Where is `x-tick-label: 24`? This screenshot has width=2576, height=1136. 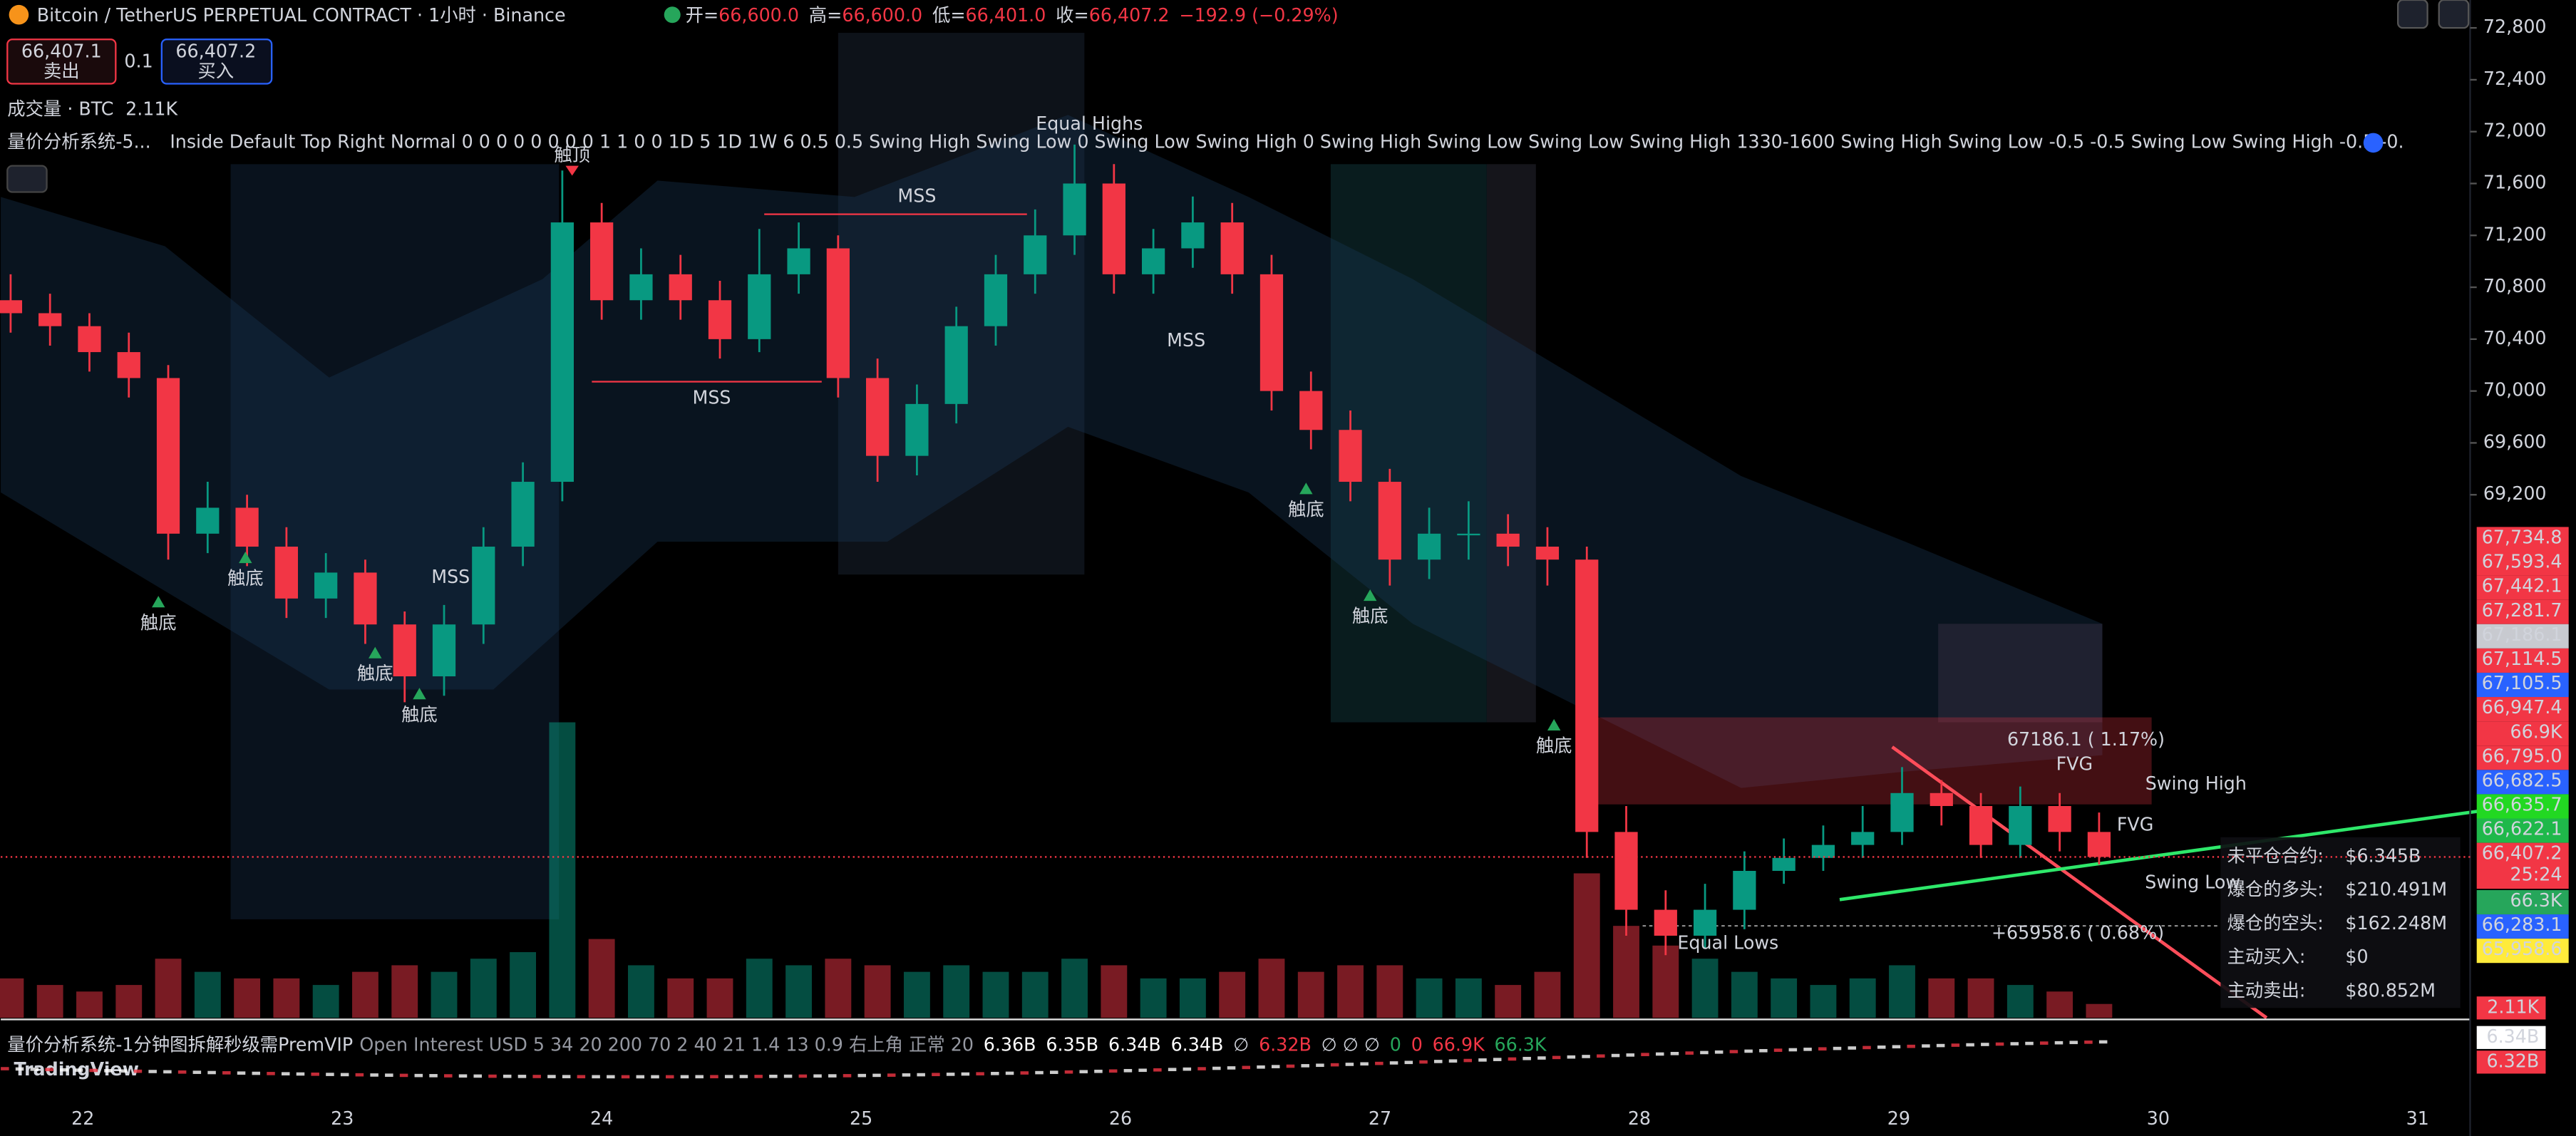
x-tick-label: 24 is located at coordinates (601, 1118).